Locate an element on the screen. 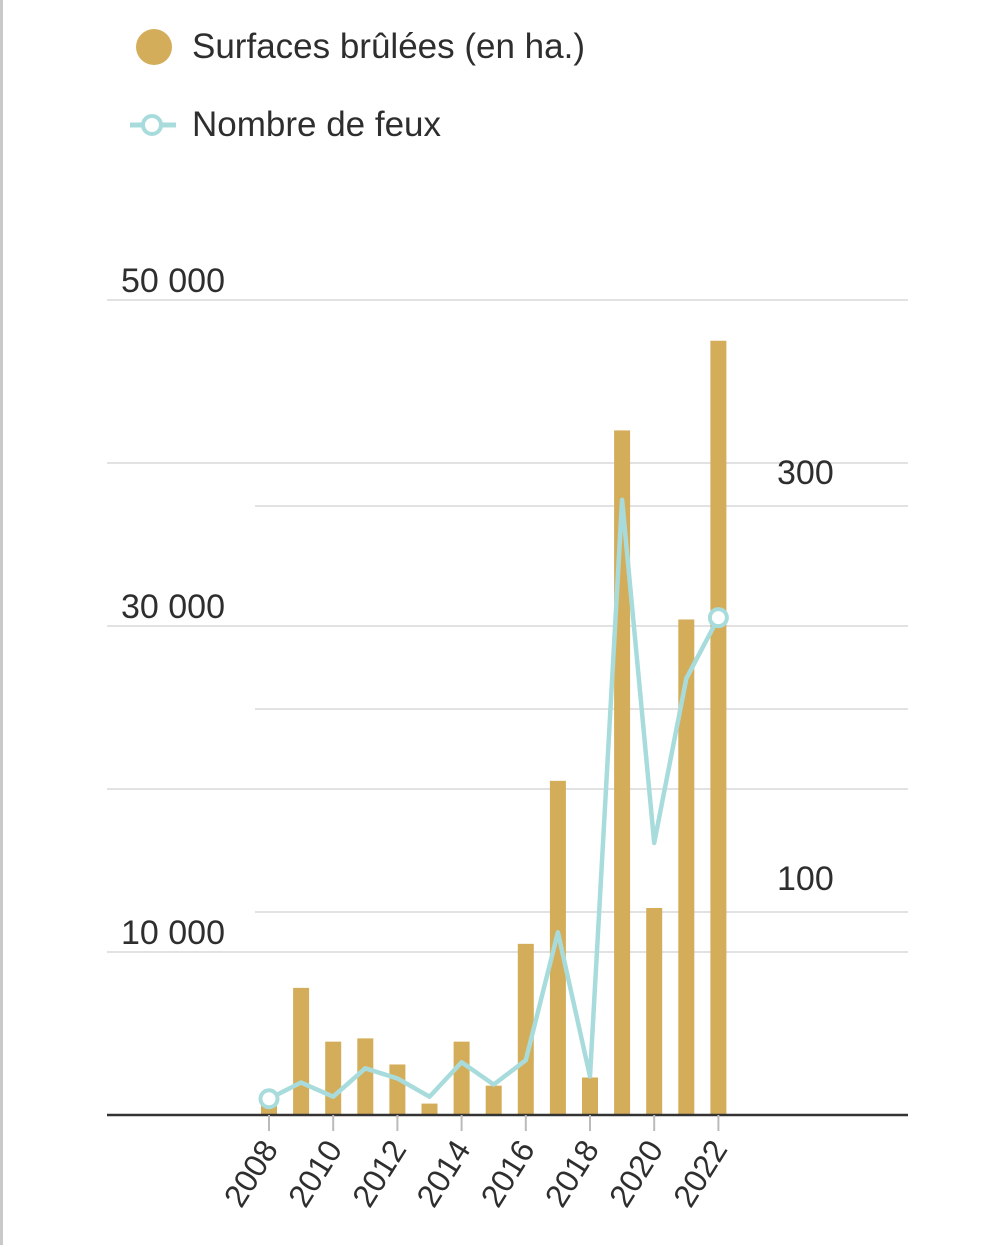 The image size is (1000, 1245). y-left-tick-label: 30 000 is located at coordinates (173, 607).